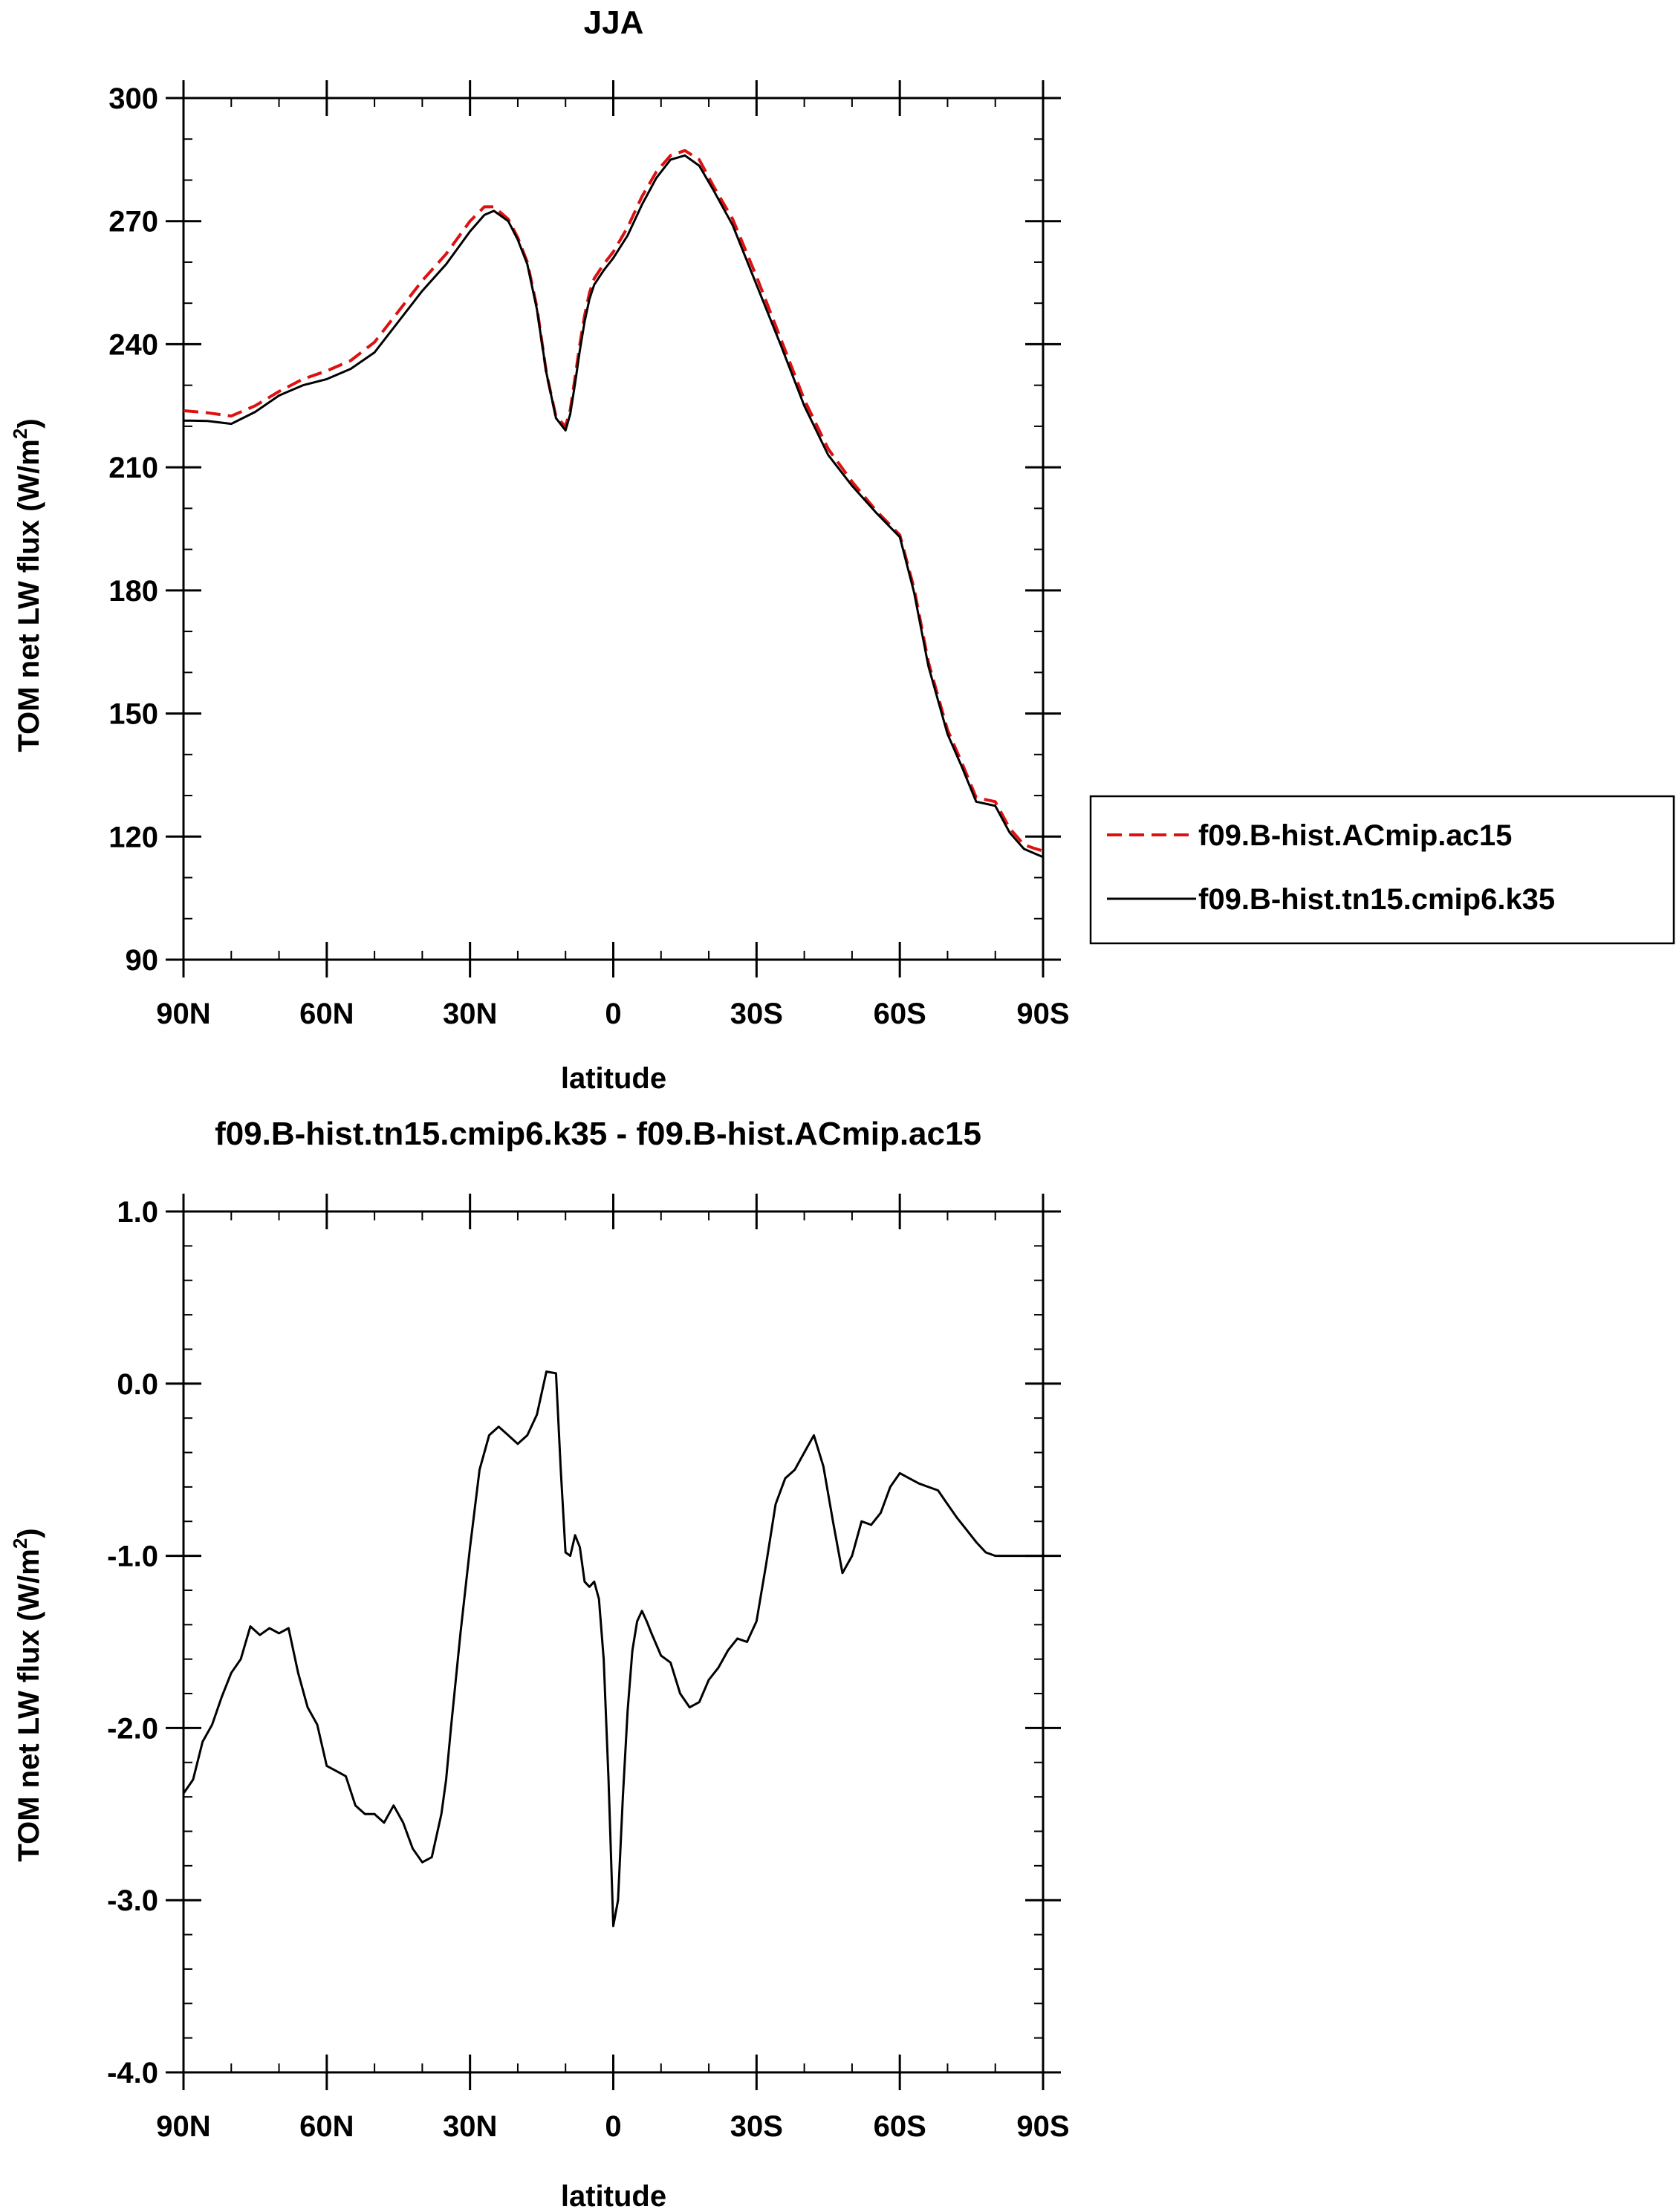  I want to click on bottom-x-tick-label: 0, so click(613, 2126).